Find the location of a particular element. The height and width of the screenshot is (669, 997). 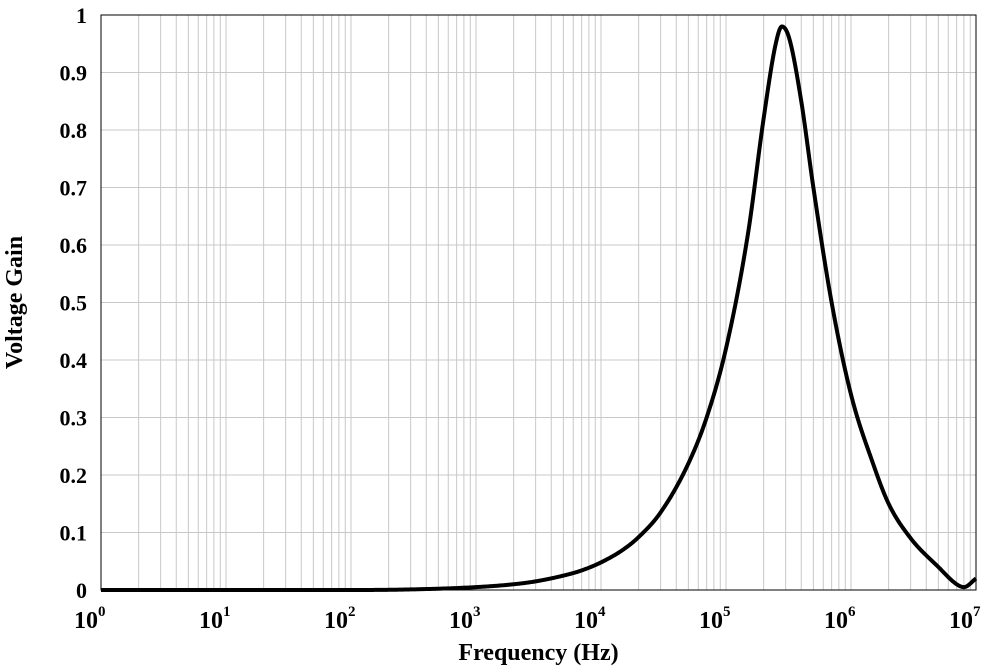

y-tick-label: 0.3 is located at coordinates (74, 418).